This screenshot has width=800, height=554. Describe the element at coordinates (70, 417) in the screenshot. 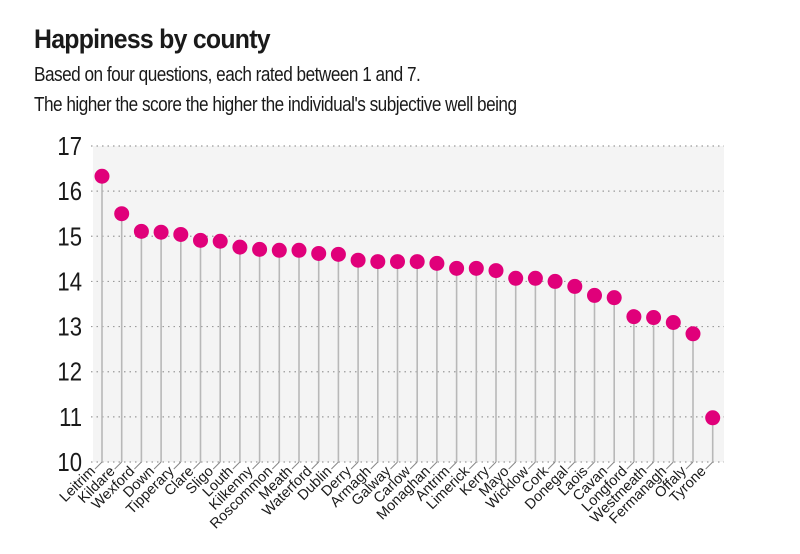

I see `y-tick-label: 11` at that location.